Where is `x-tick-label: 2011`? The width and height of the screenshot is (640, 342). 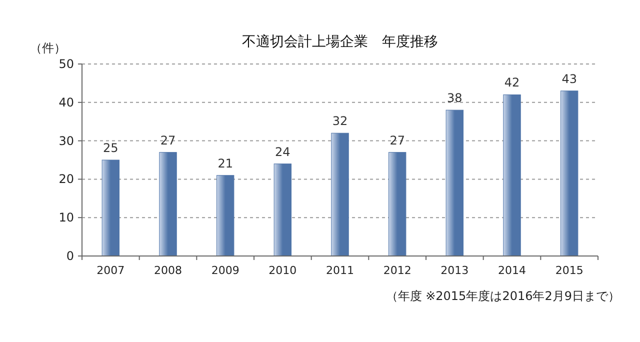 x-tick-label: 2011 is located at coordinates (340, 270).